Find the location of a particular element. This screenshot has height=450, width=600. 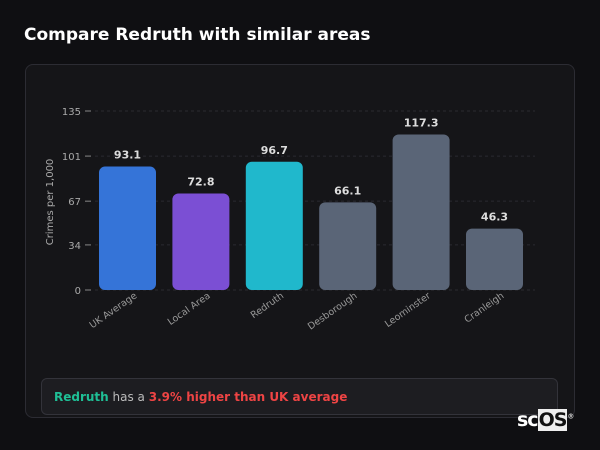

x-tick-label: Desborough is located at coordinates (332, 311).